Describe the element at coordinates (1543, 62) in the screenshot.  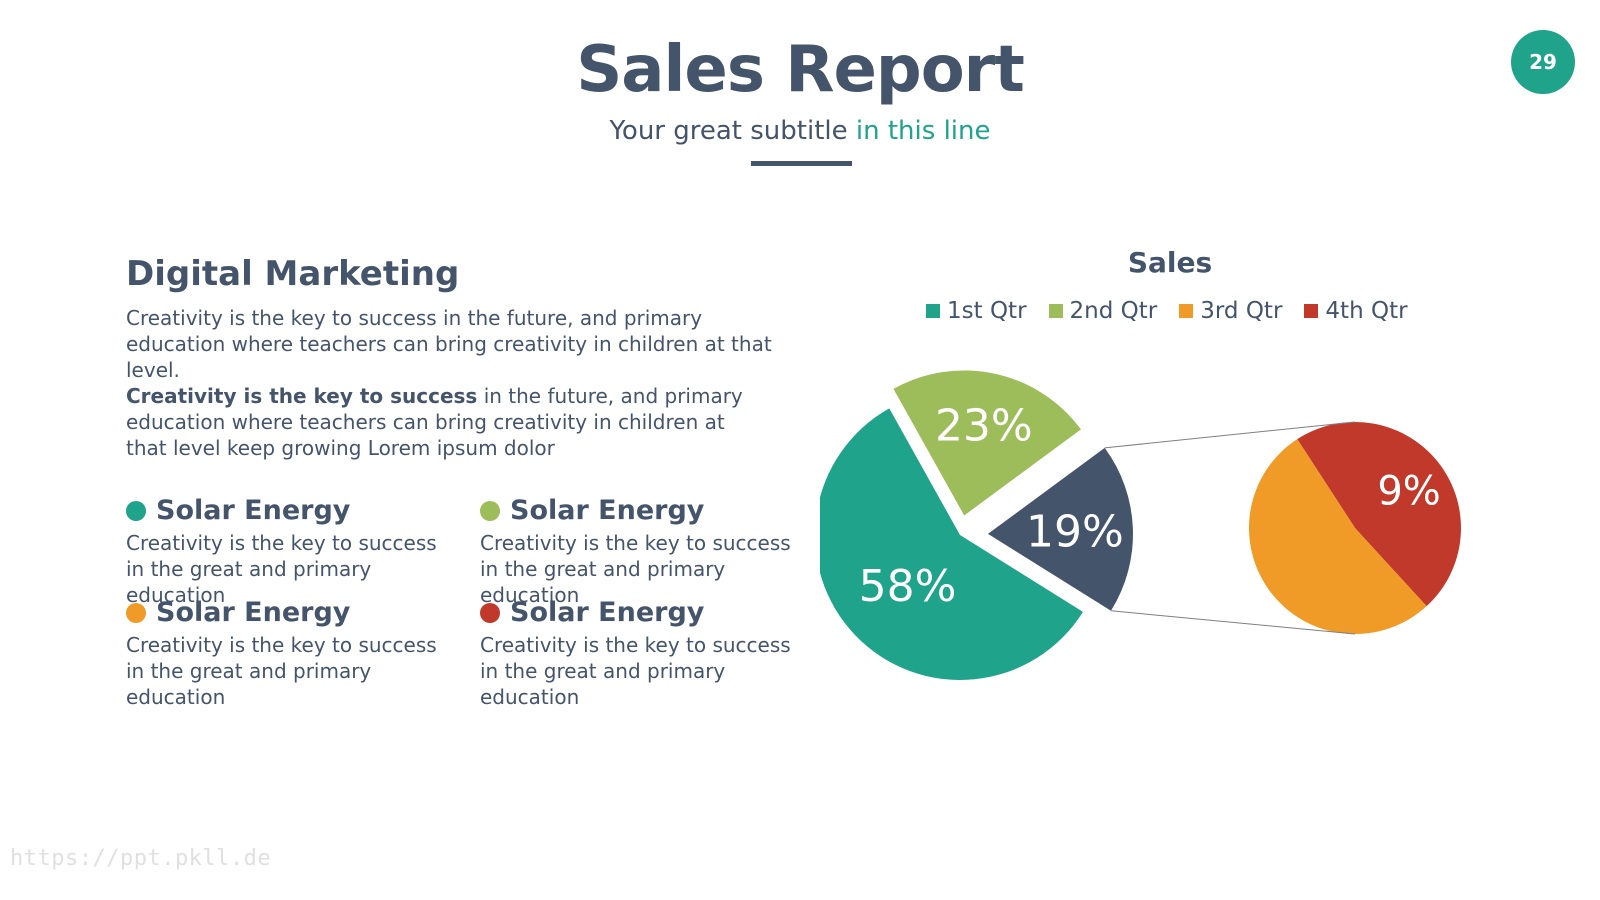
I see `page-number-badge: 29` at that location.